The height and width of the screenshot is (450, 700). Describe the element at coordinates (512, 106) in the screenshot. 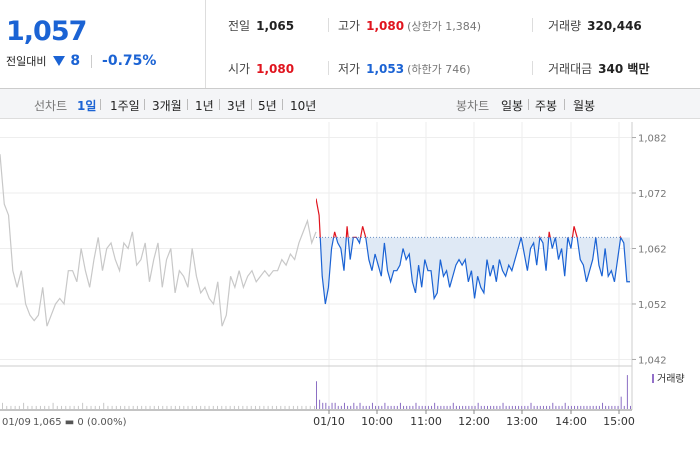

I see `tab-daily-candle: 일봉` at that location.